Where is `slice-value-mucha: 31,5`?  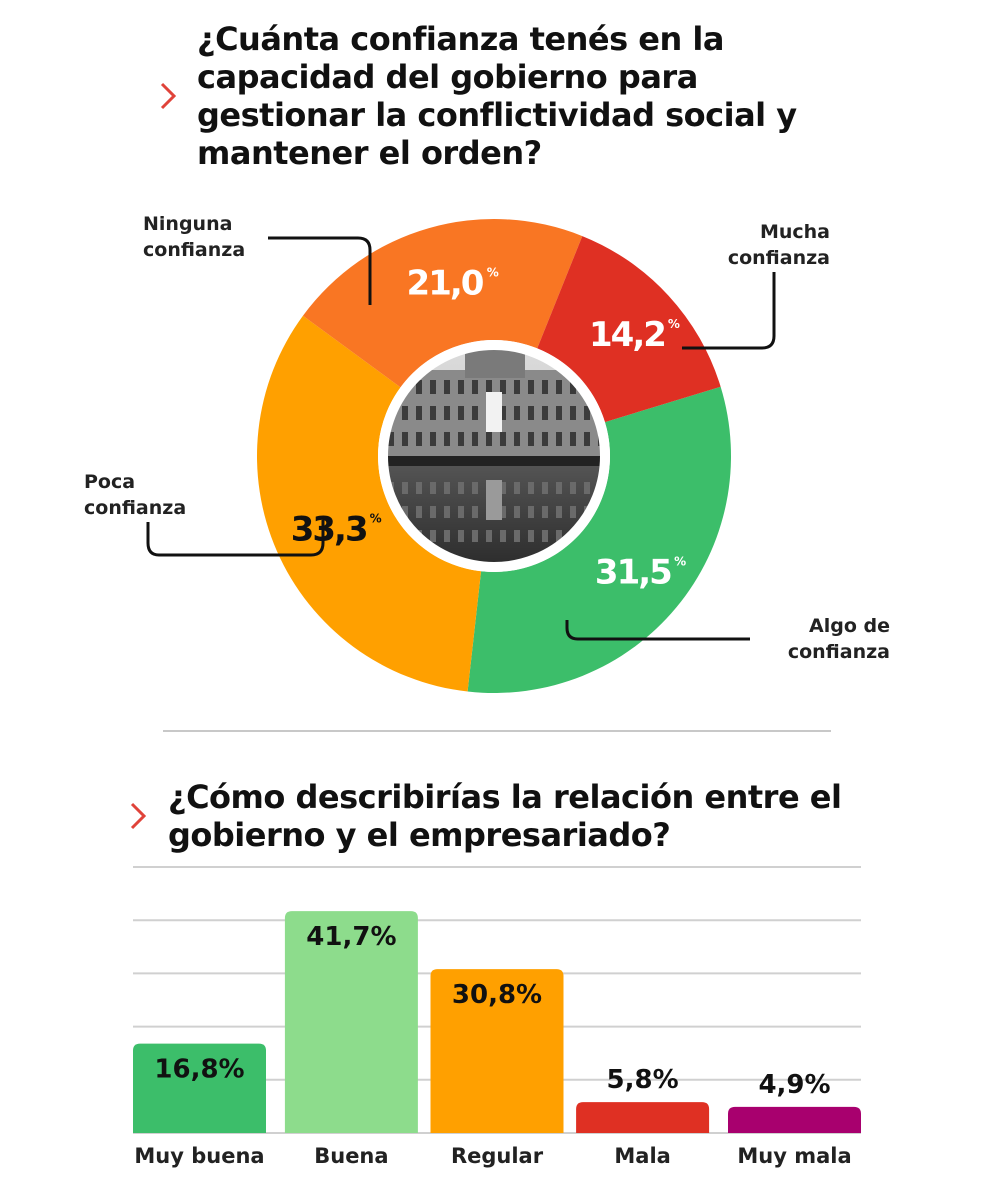 slice-value-mucha: 31,5 is located at coordinates (633, 572).